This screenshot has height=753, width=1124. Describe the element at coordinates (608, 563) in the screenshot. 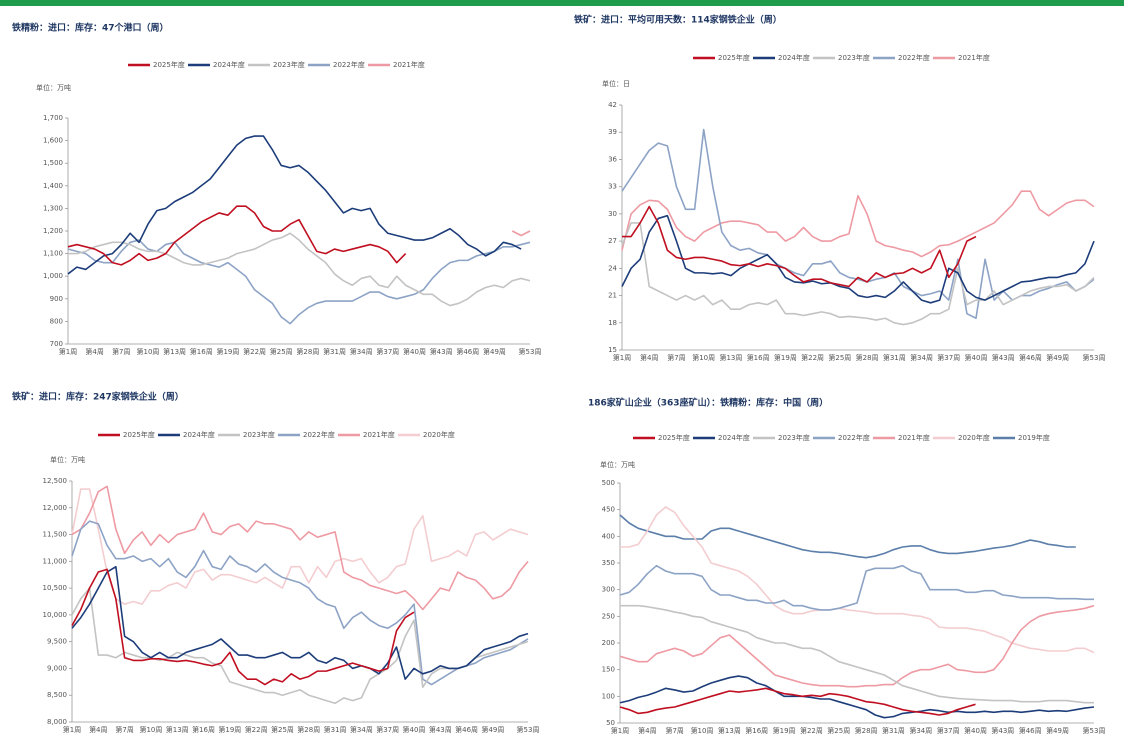

I see `y-tick-label: 350` at that location.